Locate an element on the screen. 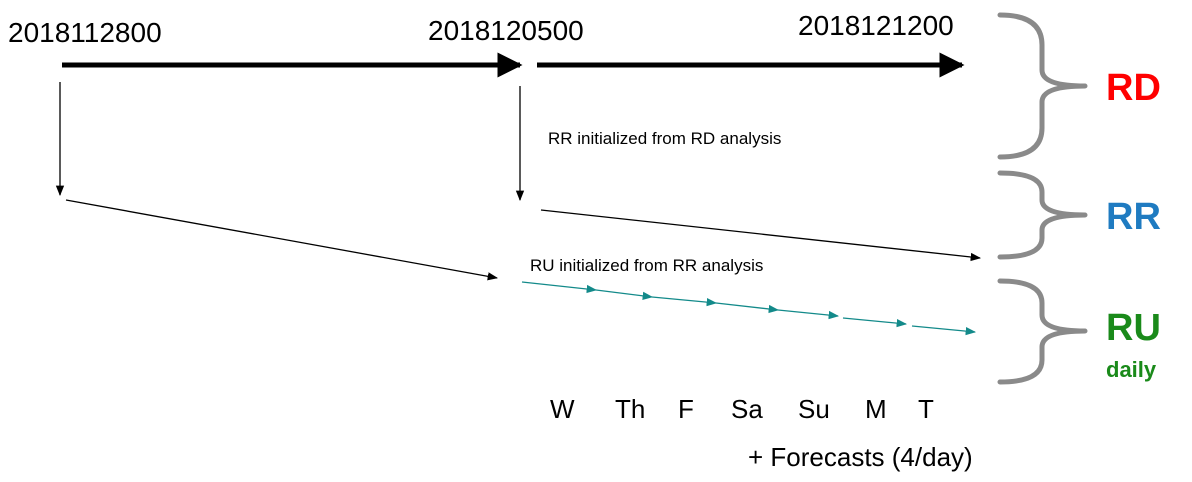 Image resolution: width=1192 pixels, height=482 pixels. system-label: RD is located at coordinates (1133, 88).